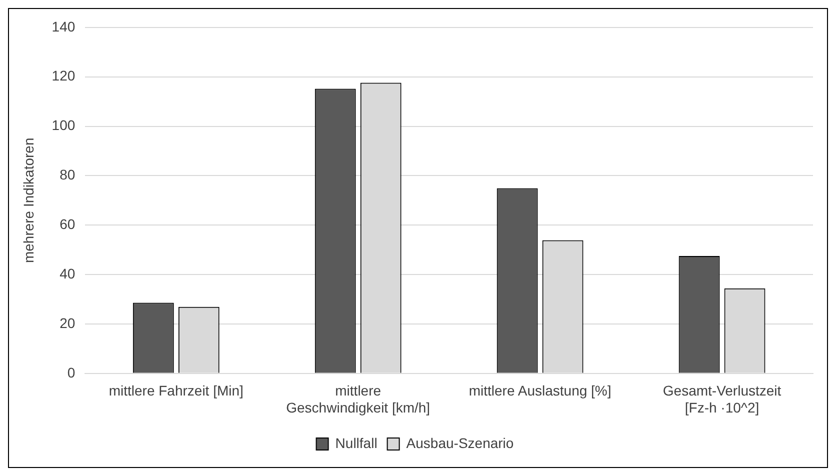  I want to click on y-tick-label: 20, so click(68, 322).